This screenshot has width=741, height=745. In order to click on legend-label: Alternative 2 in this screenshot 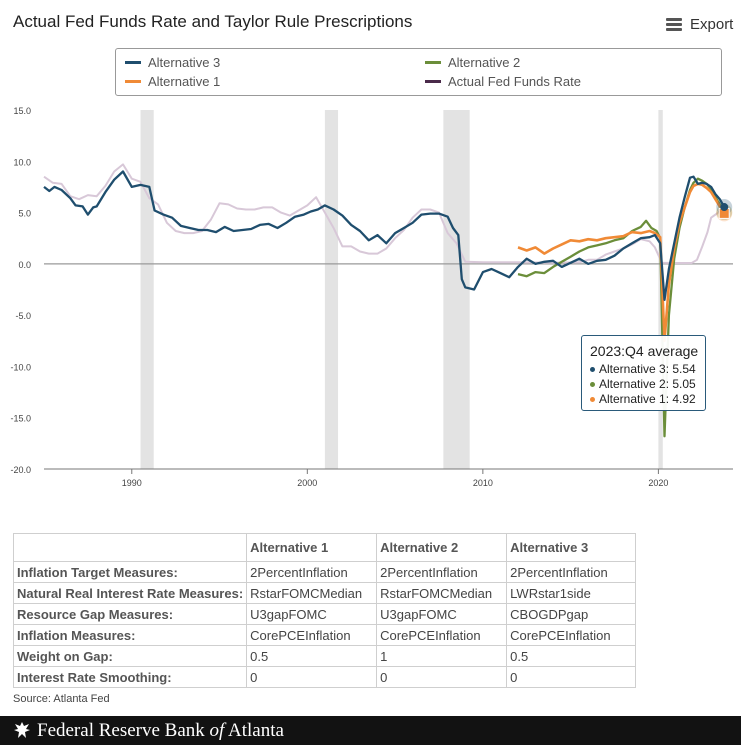, I will do `click(484, 62)`.